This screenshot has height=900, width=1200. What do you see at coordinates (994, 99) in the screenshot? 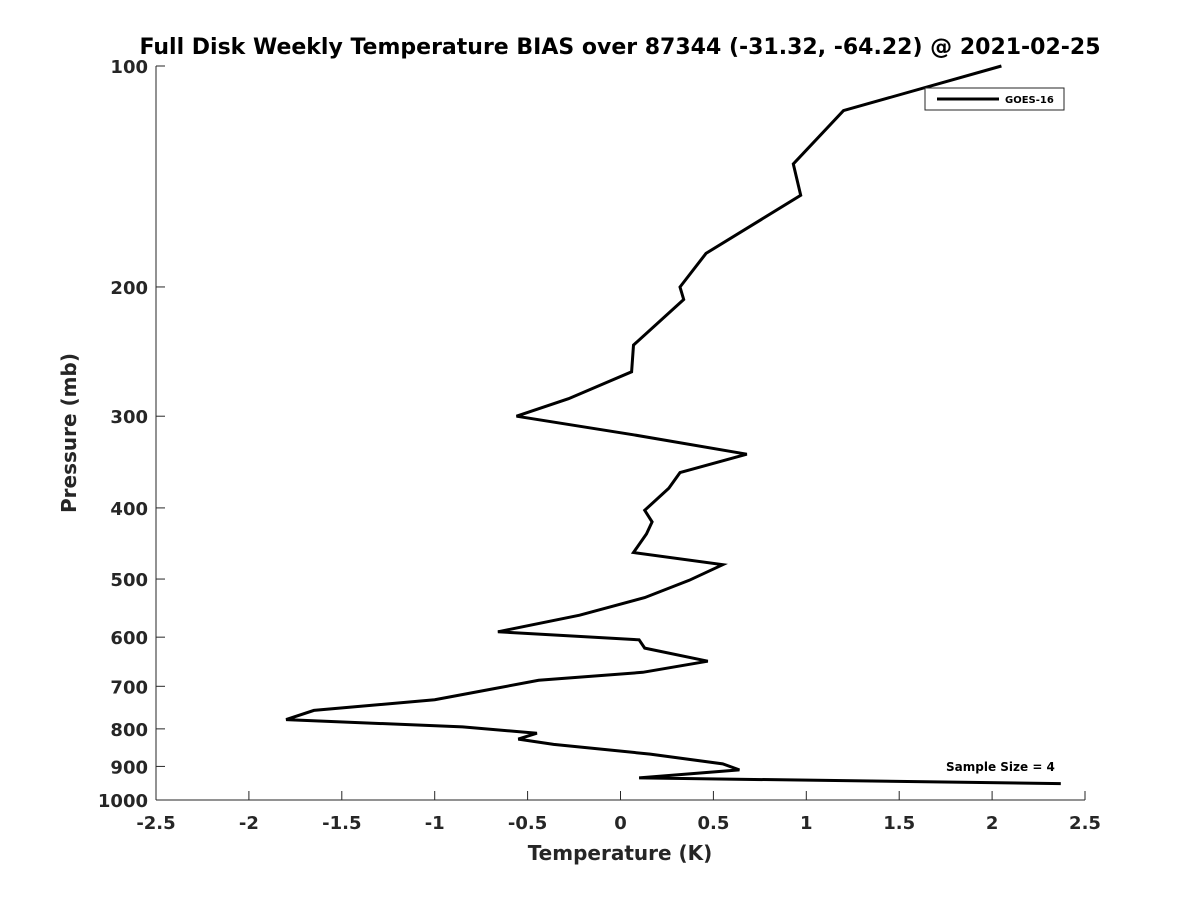
I see `legend: GOES-16` at bounding box center [994, 99].